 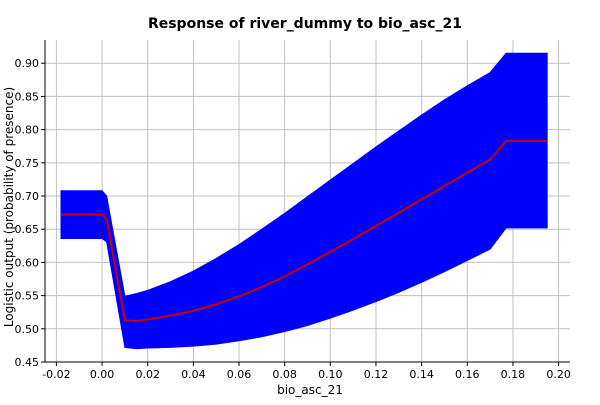 I want to click on y-tick-label: 0.45, so click(x=27, y=362).